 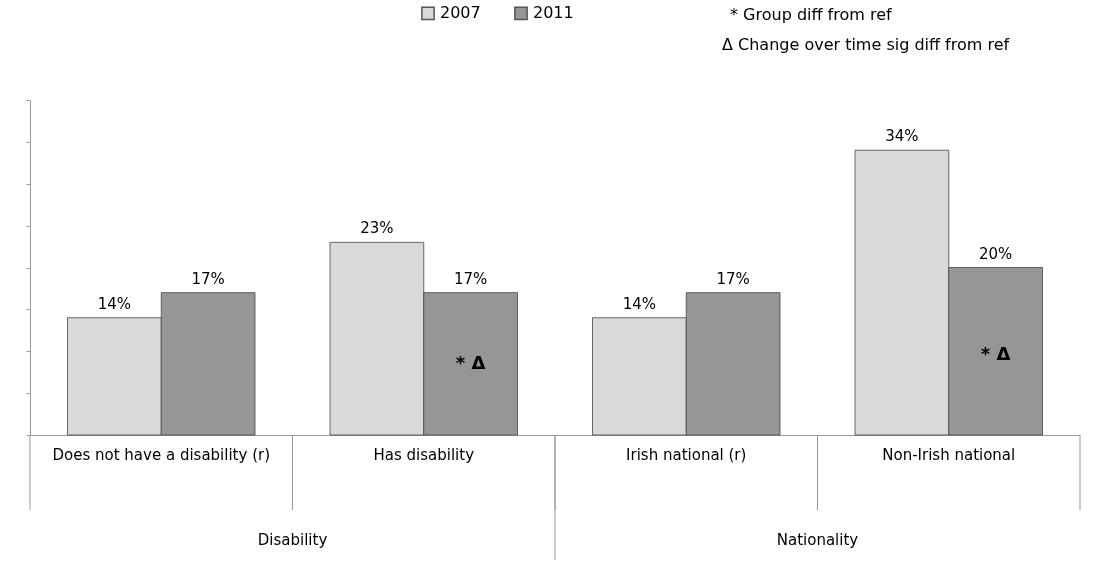 What do you see at coordinates (866, 44) in the screenshot?
I see `text: Δ Change over time sig diff from ref` at bounding box center [866, 44].